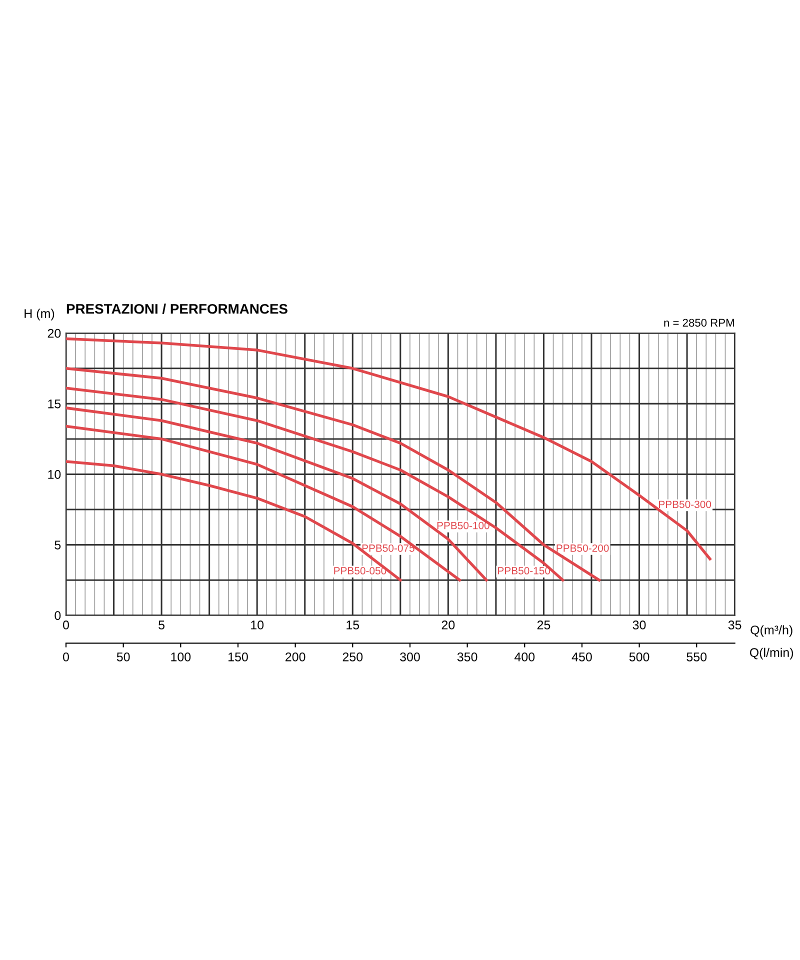 The image size is (800, 960). Describe the element at coordinates (54, 404) in the screenshot. I see `y-tick-label: 15` at that location.